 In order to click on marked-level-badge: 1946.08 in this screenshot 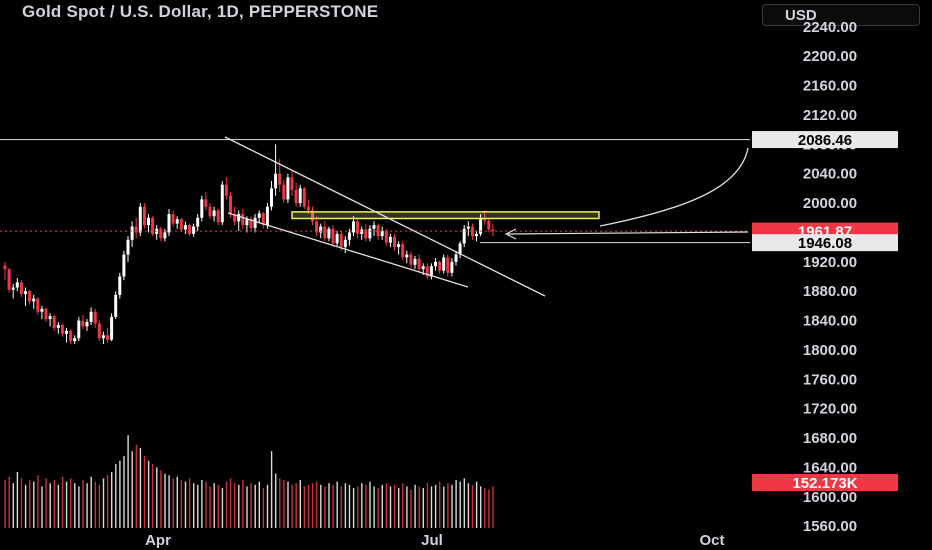, I will do `click(825, 243)`.